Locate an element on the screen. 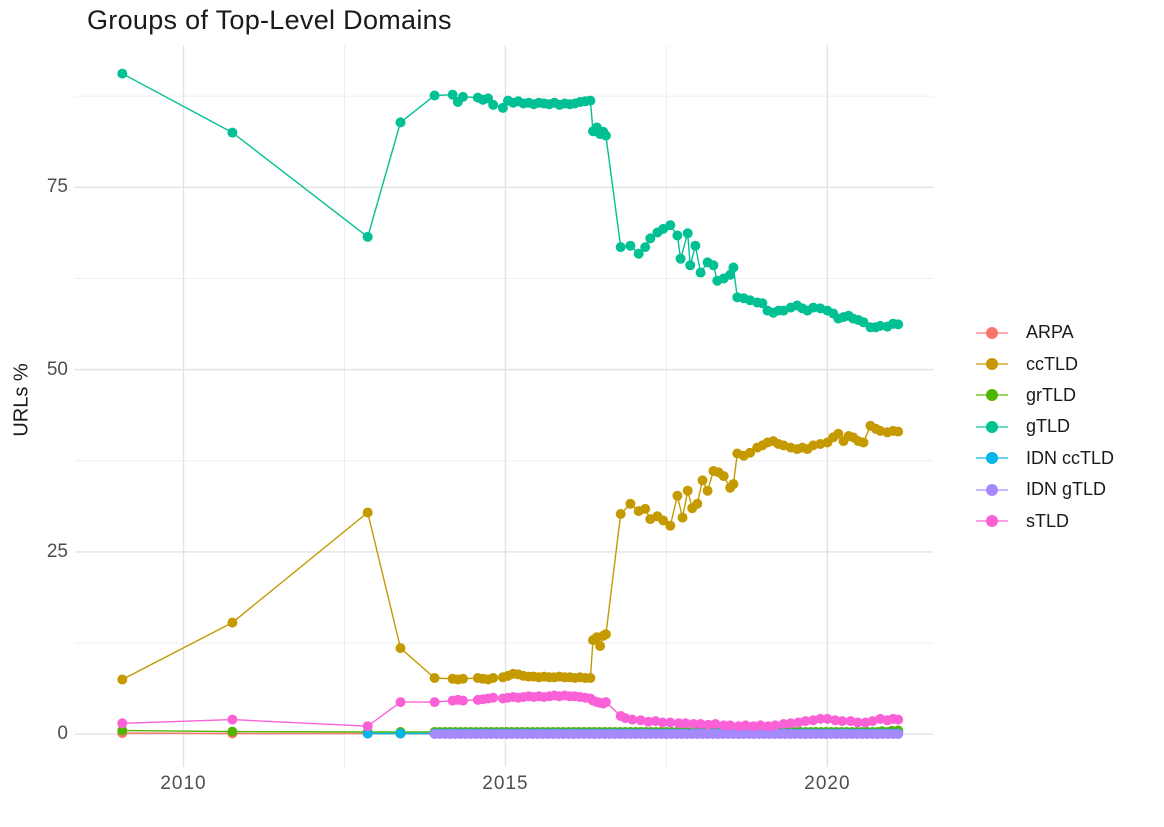  x-tick-label: 2010 is located at coordinates (183, 783).